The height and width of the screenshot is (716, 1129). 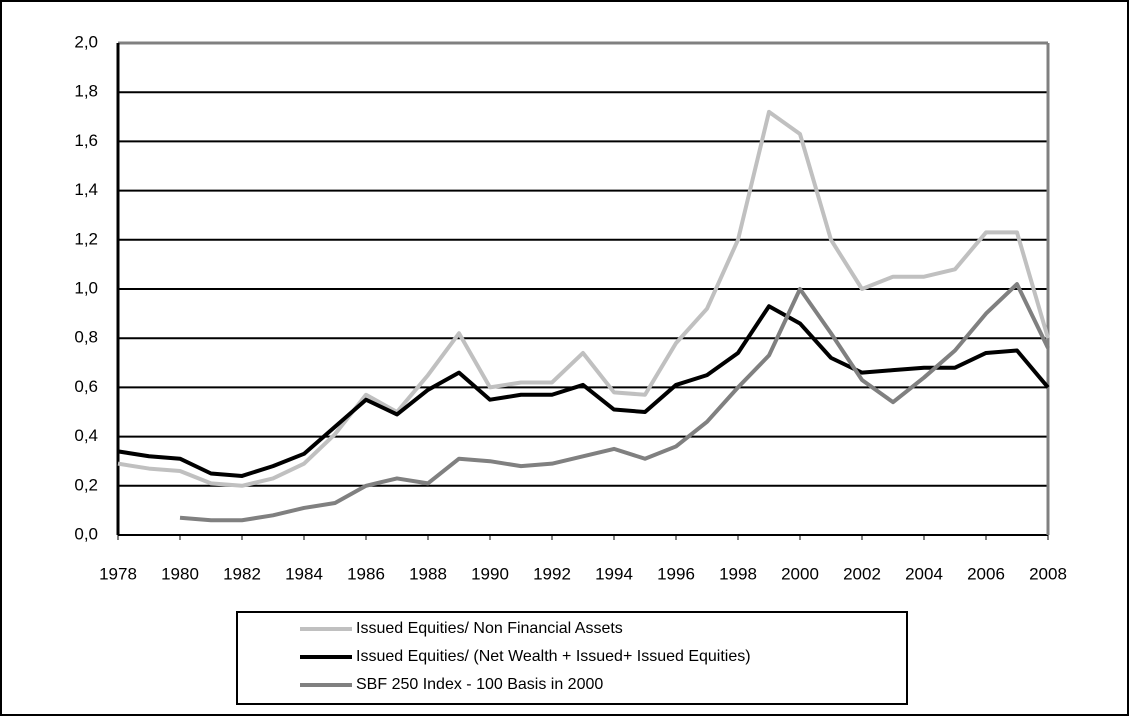 What do you see at coordinates (86, 238) in the screenshot?
I see `y-tick-label: 1,2` at bounding box center [86, 238].